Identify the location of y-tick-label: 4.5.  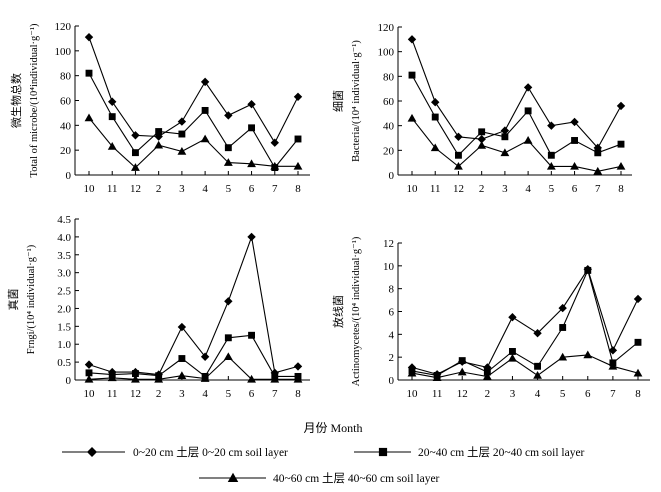
(64, 220).